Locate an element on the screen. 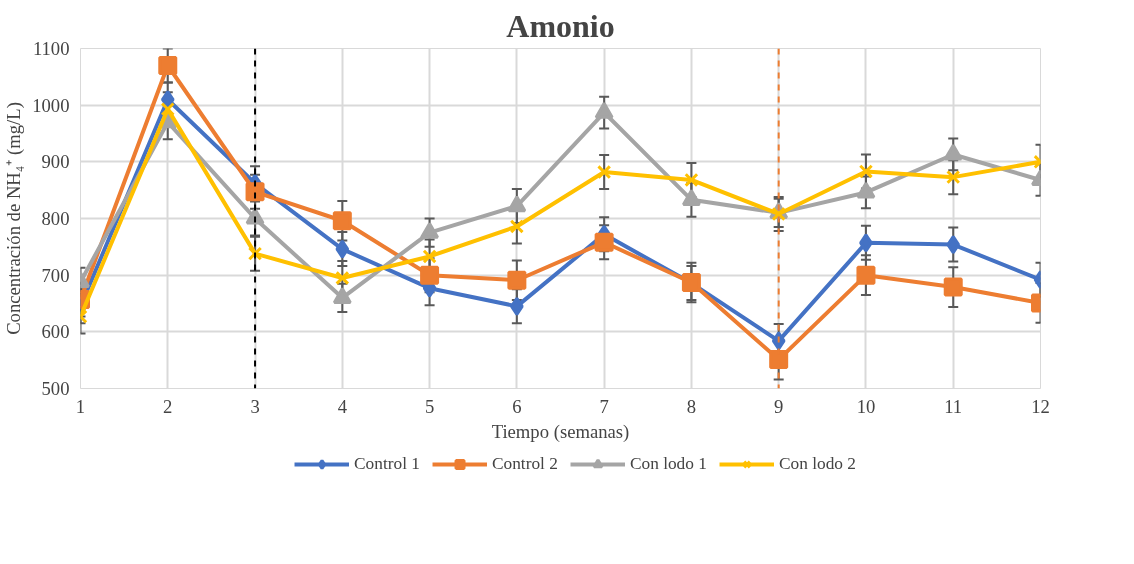  legend-label: Control 2 is located at coordinates (524, 464).